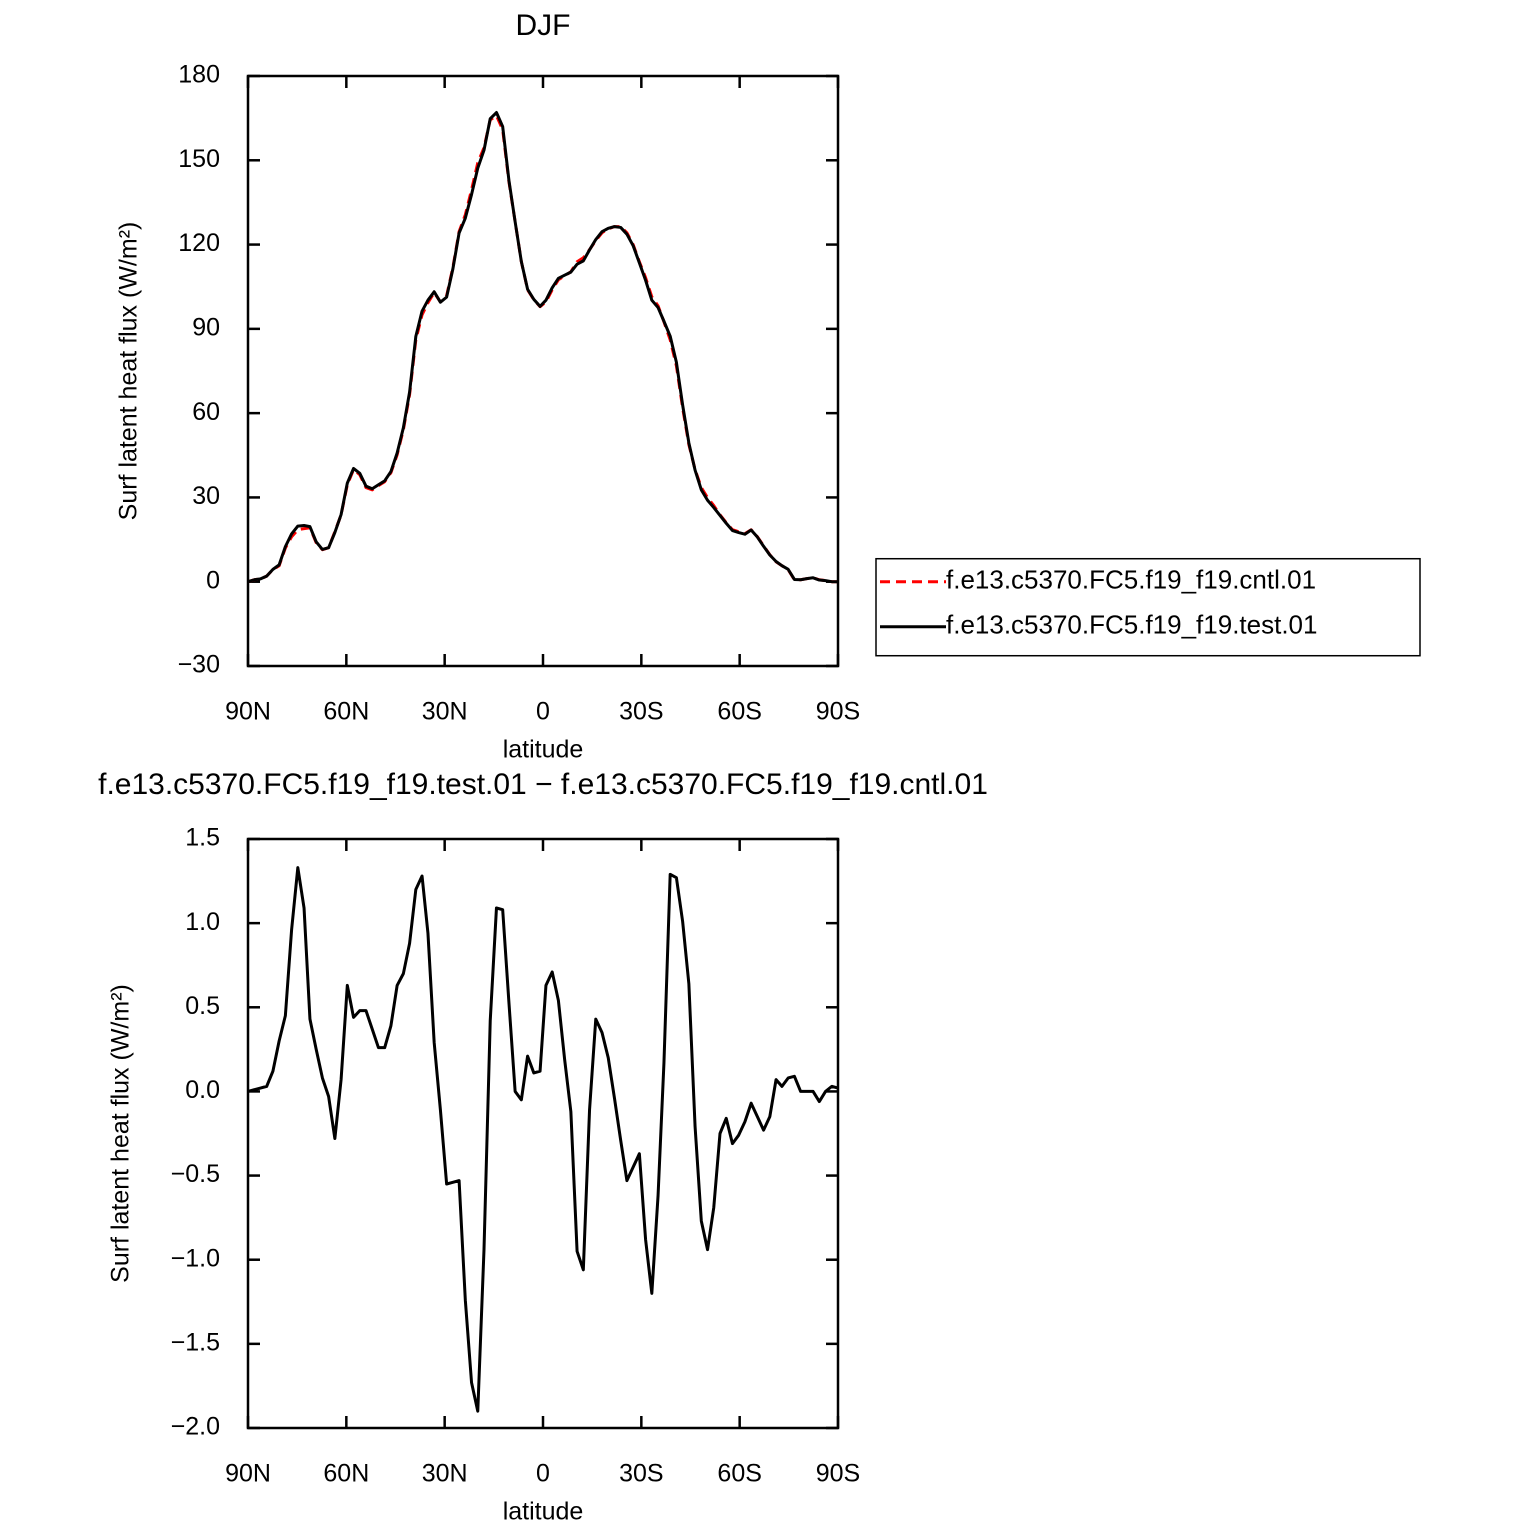  What do you see at coordinates (195, 1342) in the screenshot?
I see `y-tick-label: −1.5` at bounding box center [195, 1342].